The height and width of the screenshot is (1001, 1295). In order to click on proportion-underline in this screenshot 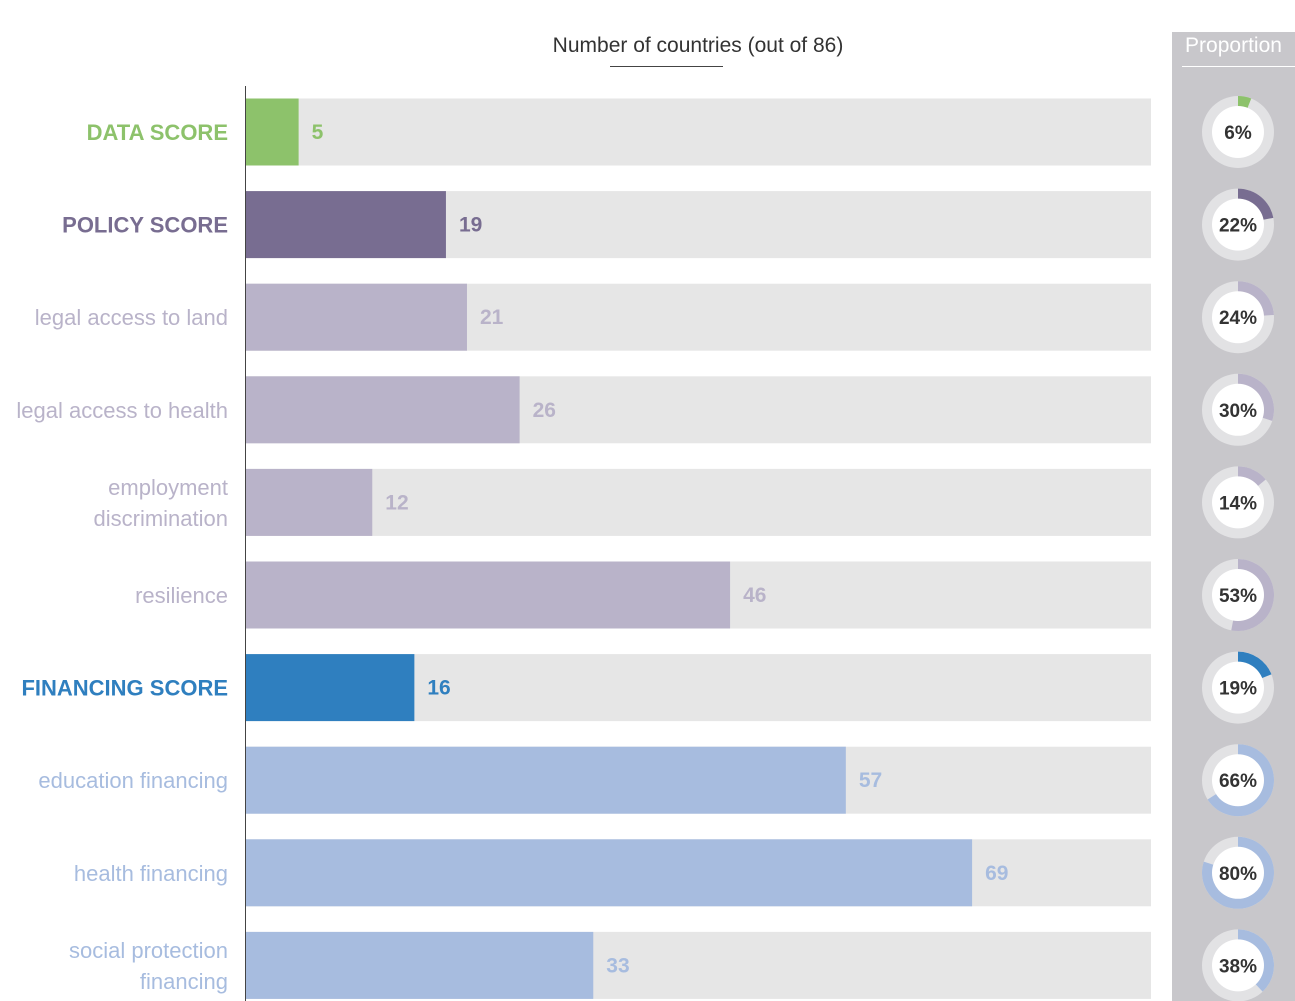, I will do `click(1238, 66)`.